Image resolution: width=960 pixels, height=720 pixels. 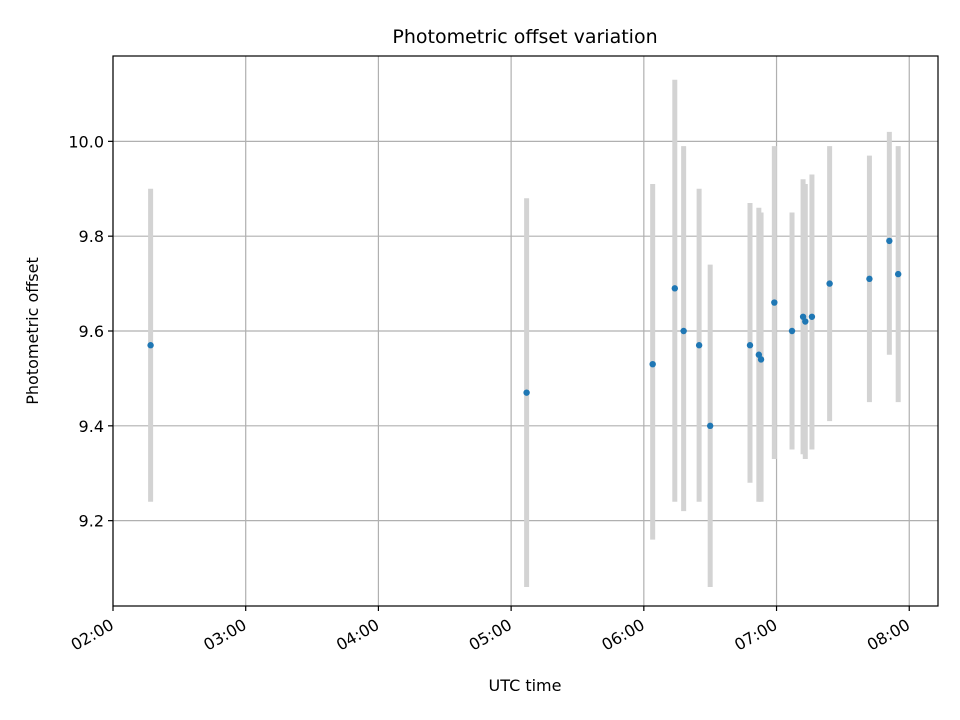 I want to click on y-tick-label: 9.2, so click(x=91, y=521).